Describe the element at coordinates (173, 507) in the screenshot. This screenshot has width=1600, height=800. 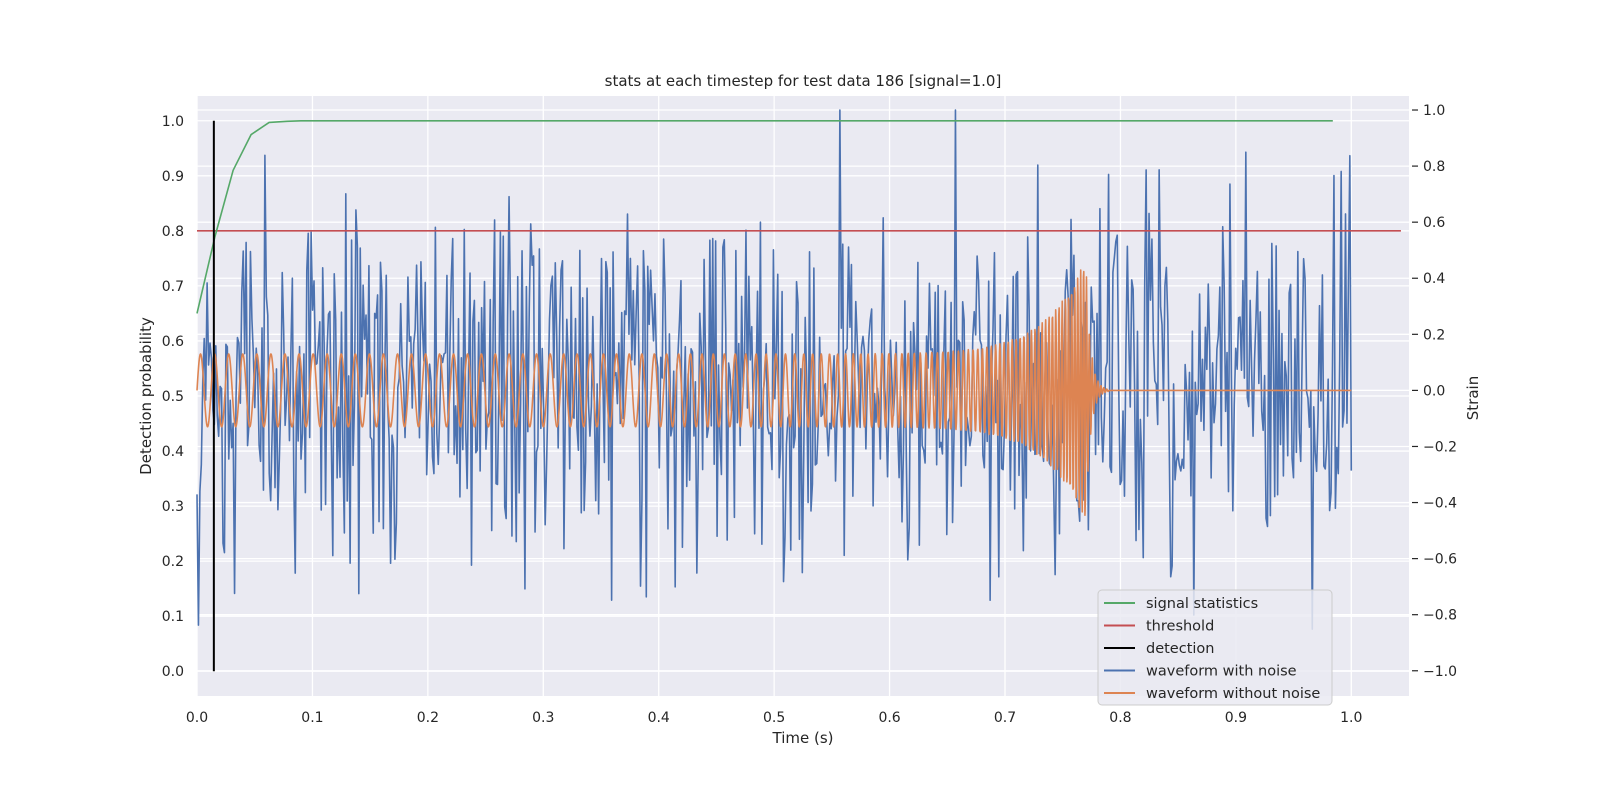
I see `y-tick-label: 0.3` at that location.